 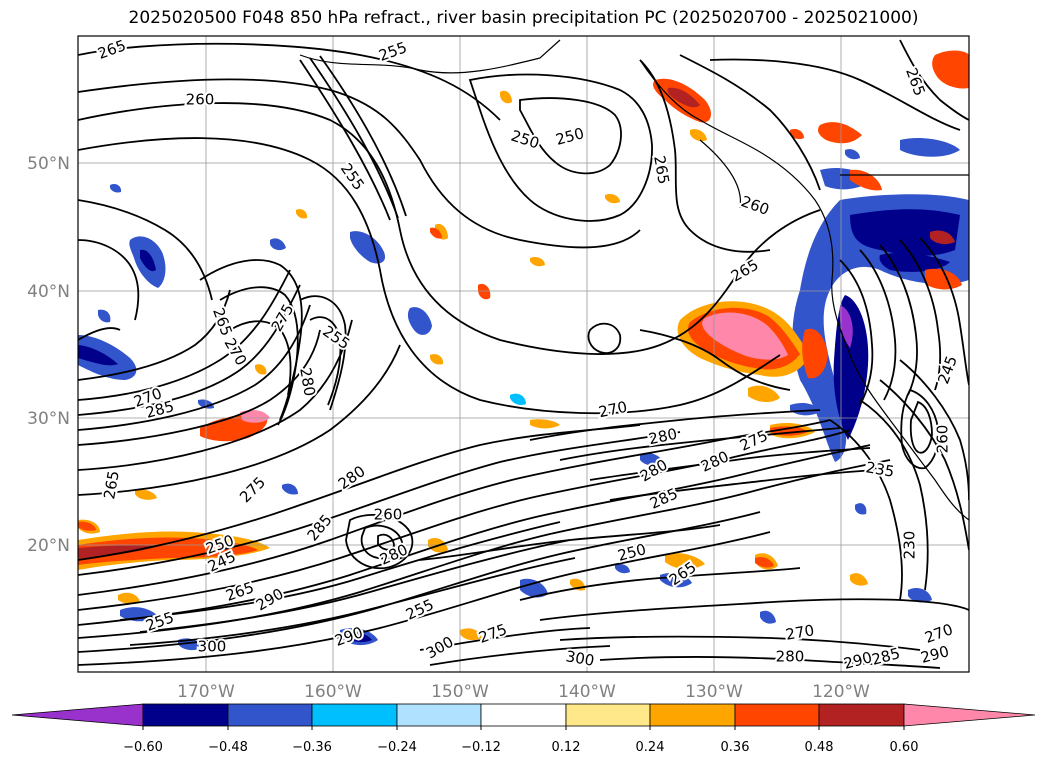 What do you see at coordinates (790, 657) in the screenshot?
I see `contour-label: 280` at bounding box center [790, 657].